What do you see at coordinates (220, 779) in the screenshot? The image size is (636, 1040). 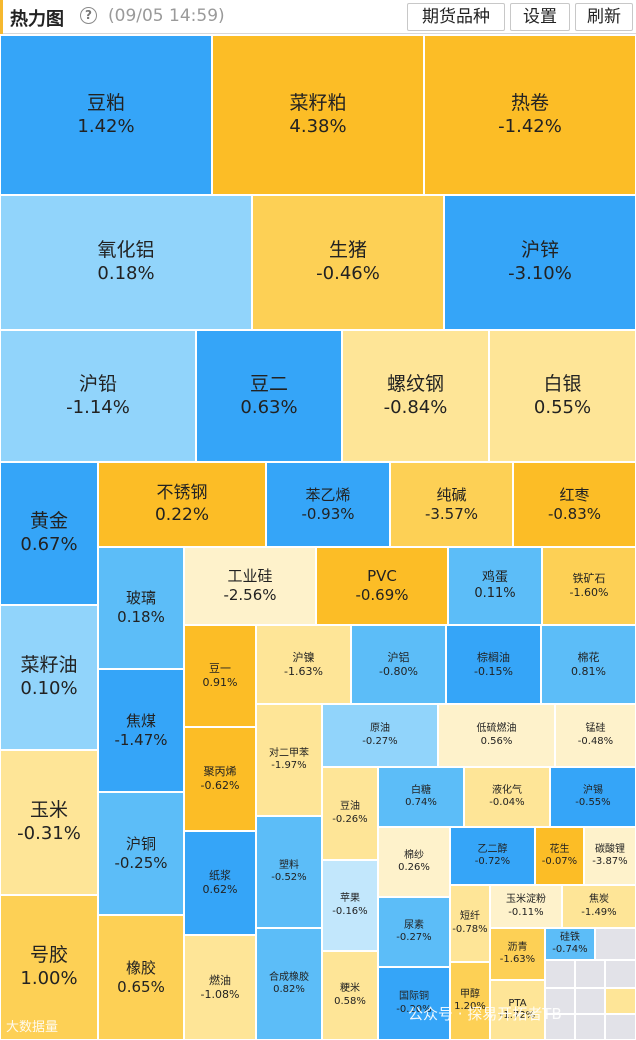 I see `heatmap-tile: 聚丙烯 -0.62%` at bounding box center [220, 779].